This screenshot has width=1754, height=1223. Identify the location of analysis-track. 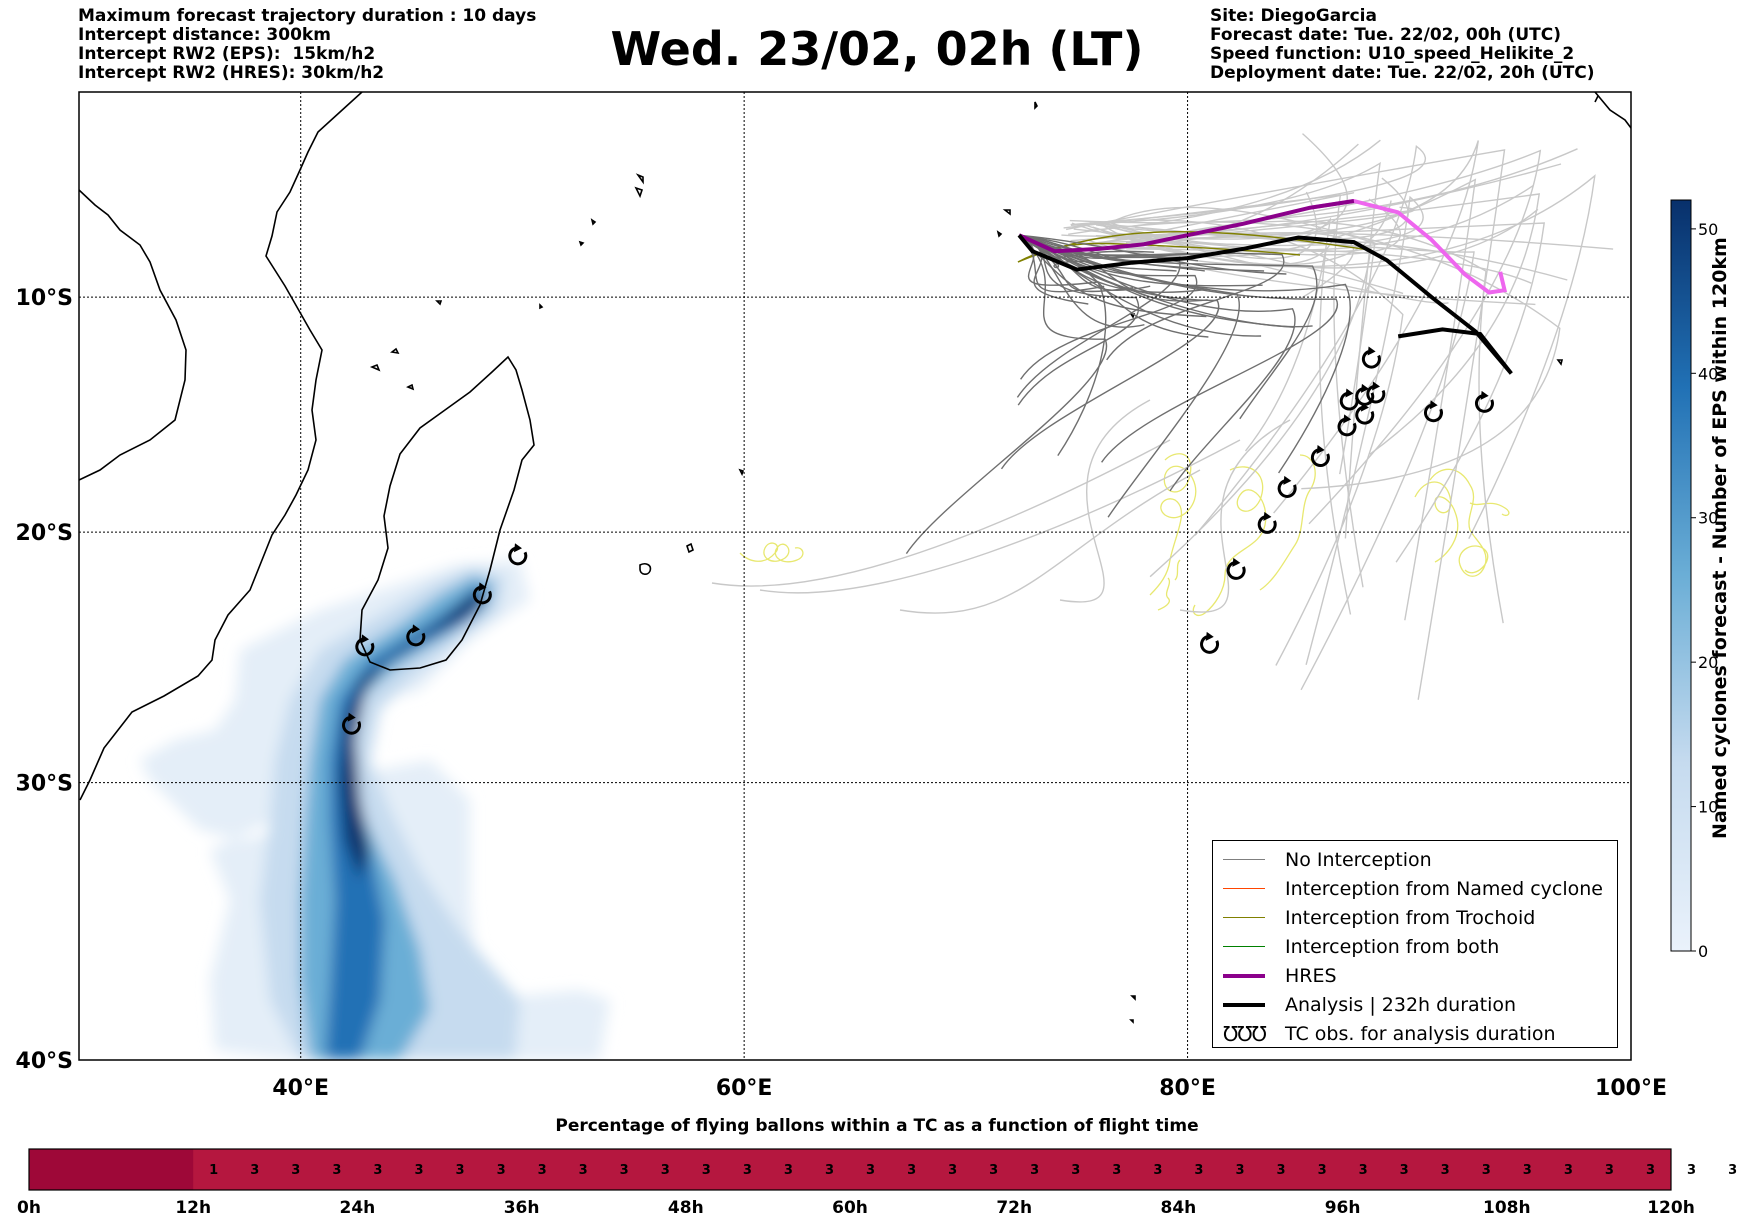
(1265, 304).